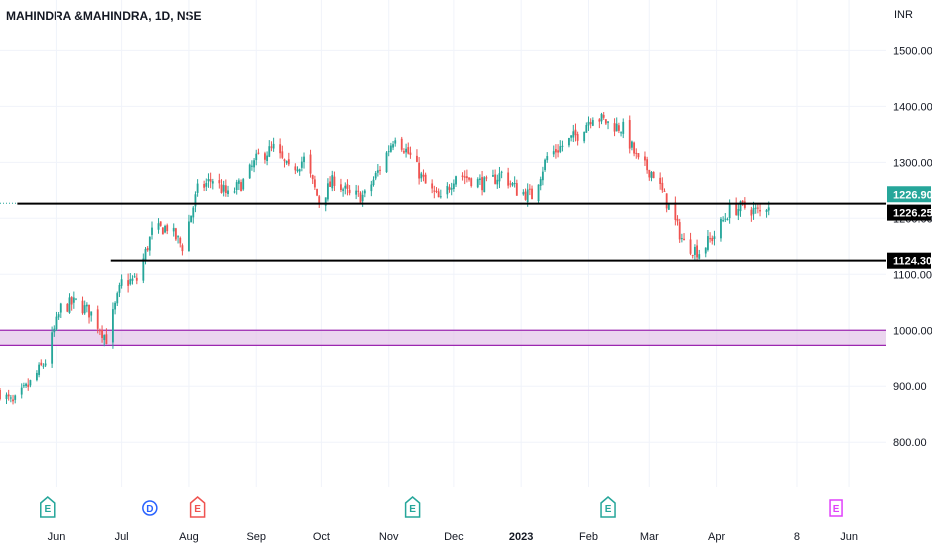 Image resolution: width=932 pixels, height=550 pixels. What do you see at coordinates (910, 443) in the screenshot?
I see `y-tick-label: 800.00` at bounding box center [910, 443].